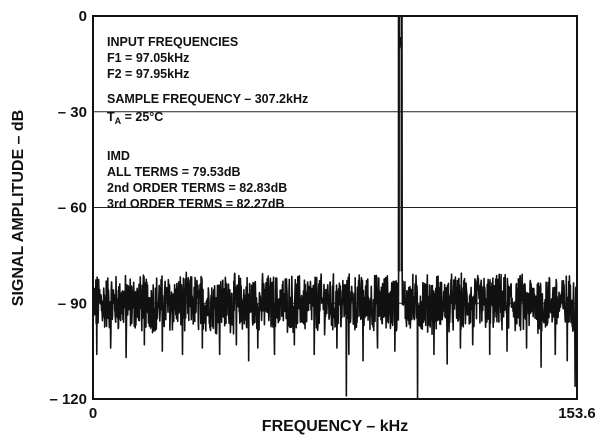  What do you see at coordinates (148, 74) in the screenshot?
I see `anno-f2: F2 = 97.95kHz` at bounding box center [148, 74].